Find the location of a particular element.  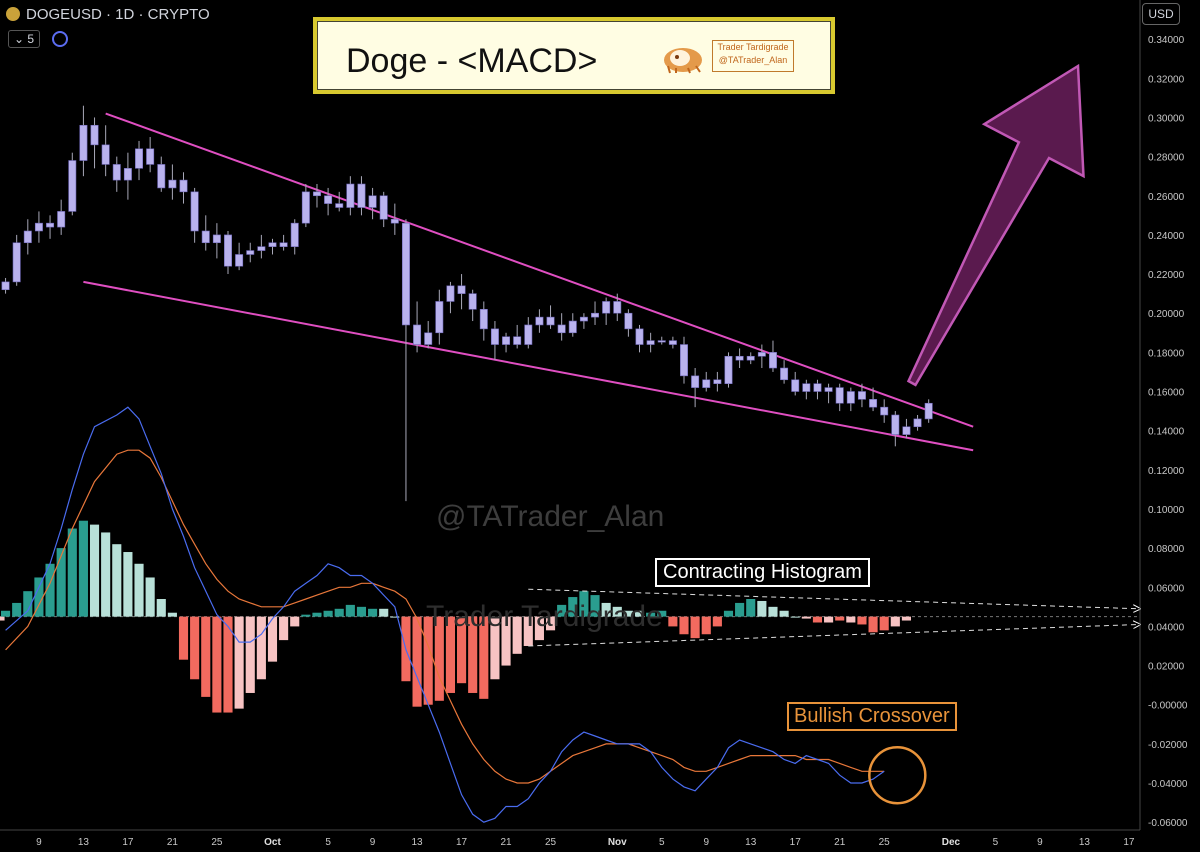

watermark-handle: @TATrader_Alan is located at coordinates (550, 516).